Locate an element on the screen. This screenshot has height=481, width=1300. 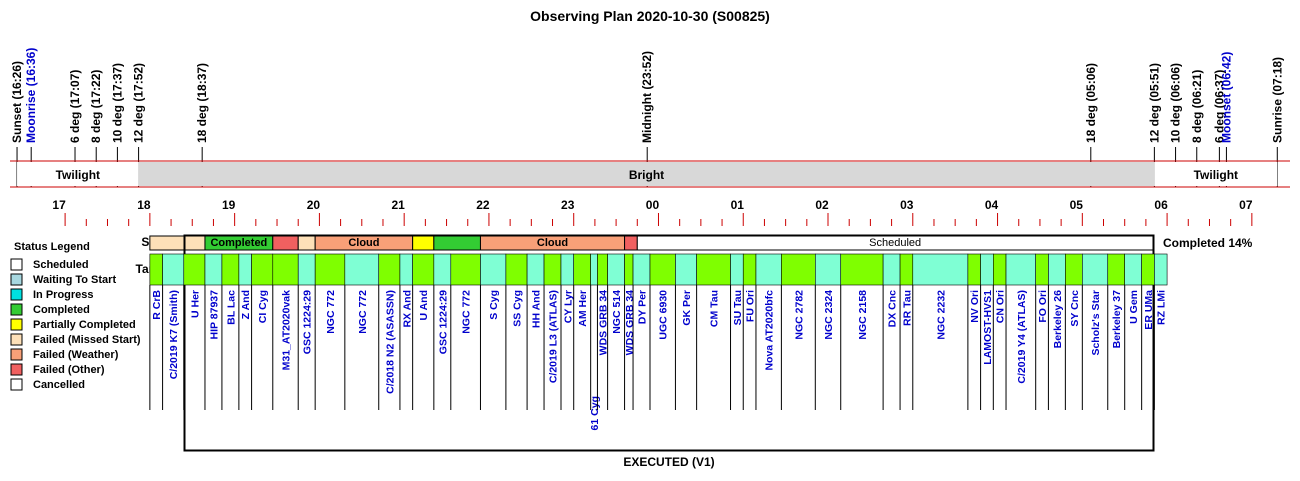
event-label-8: 18 deg (05:06) is located at coordinates (1091, 103).